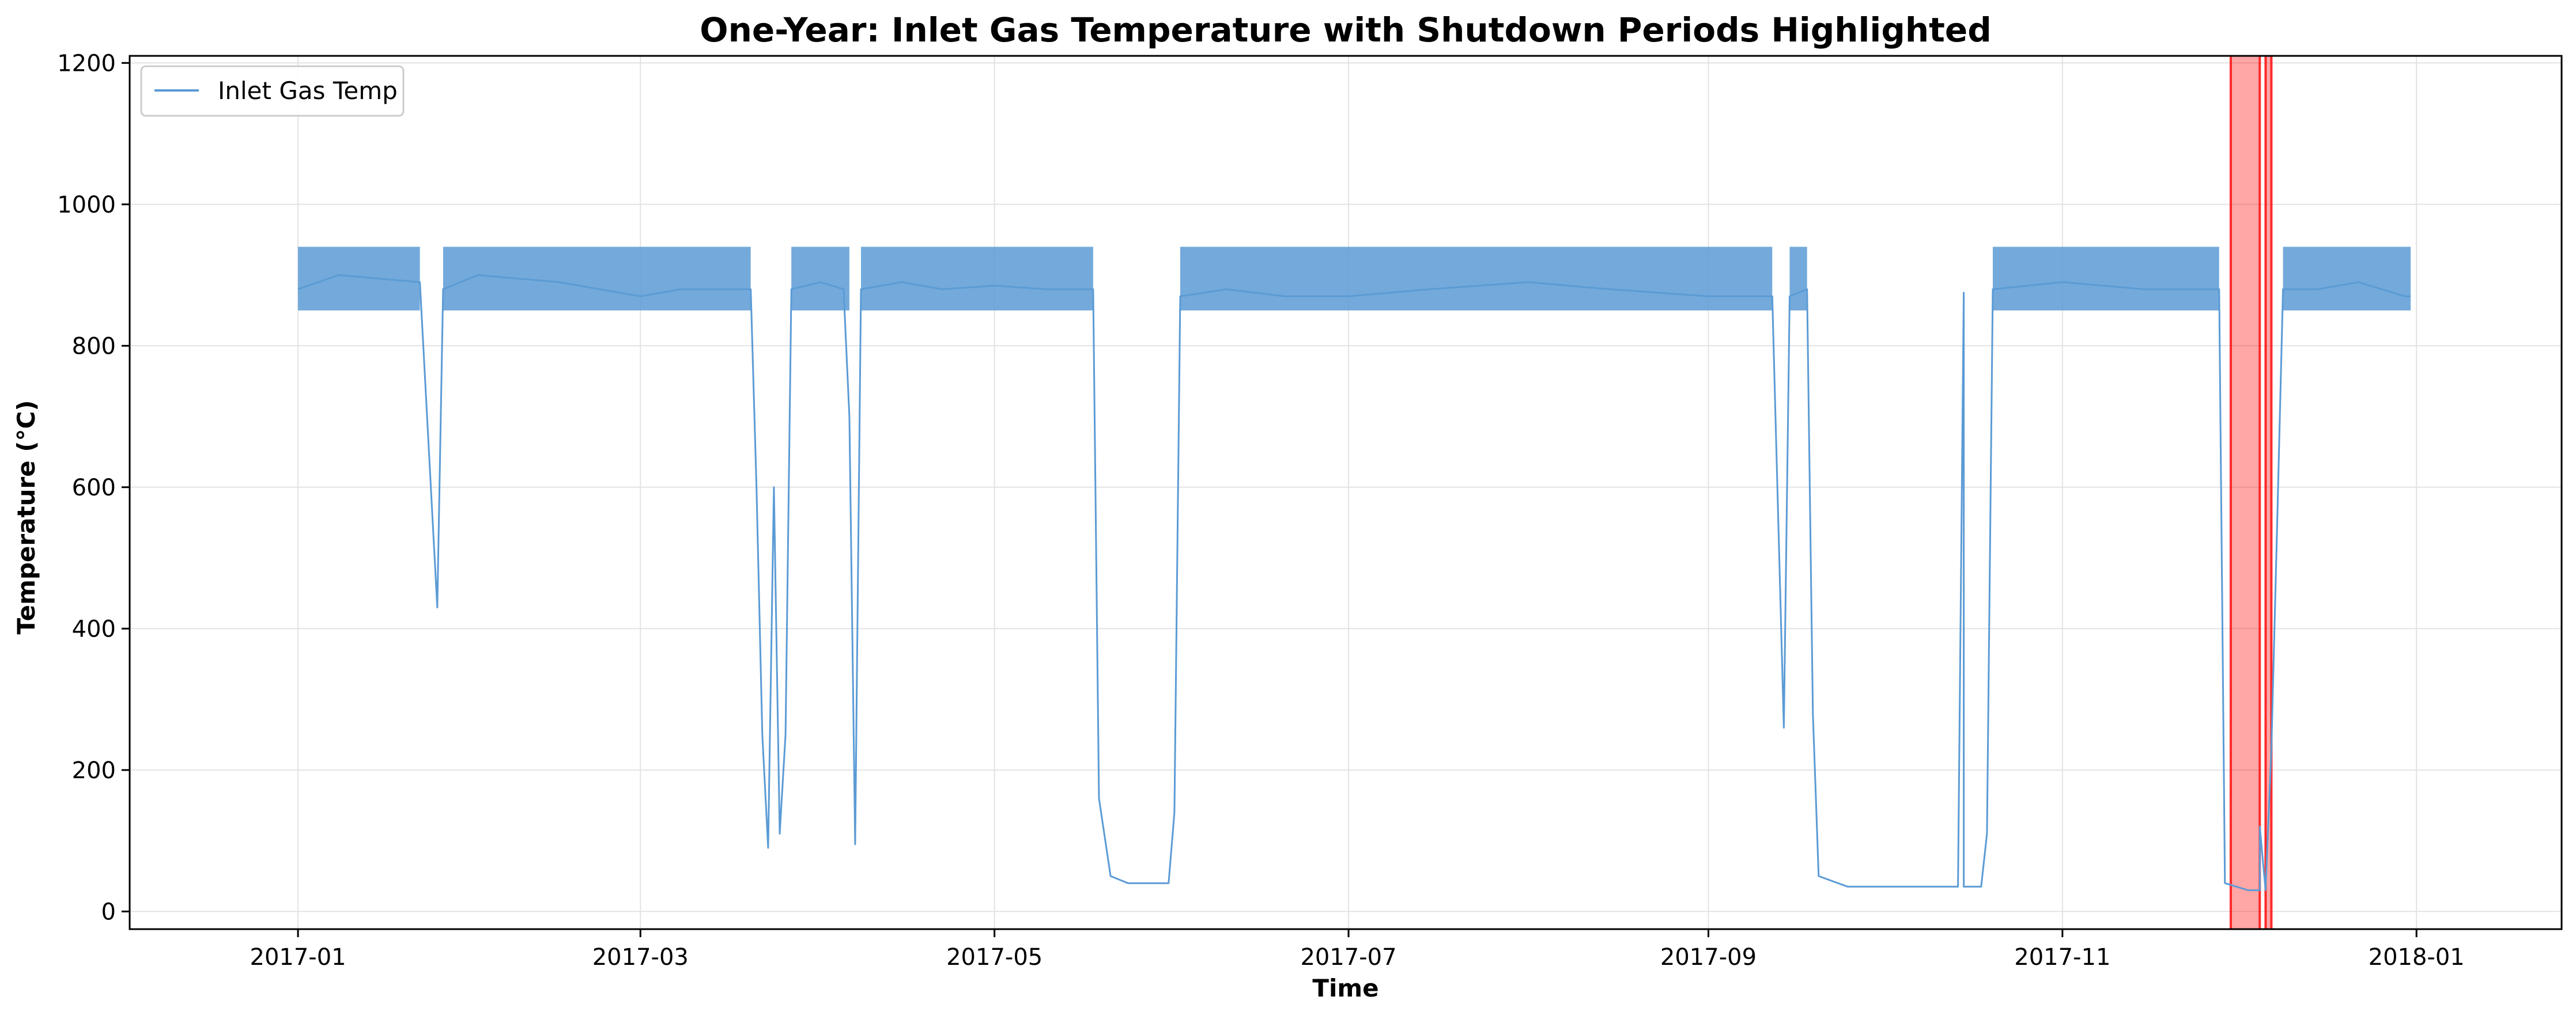  What do you see at coordinates (994, 957) in the screenshot?
I see `x-tick-label: 2017-05` at bounding box center [994, 957].